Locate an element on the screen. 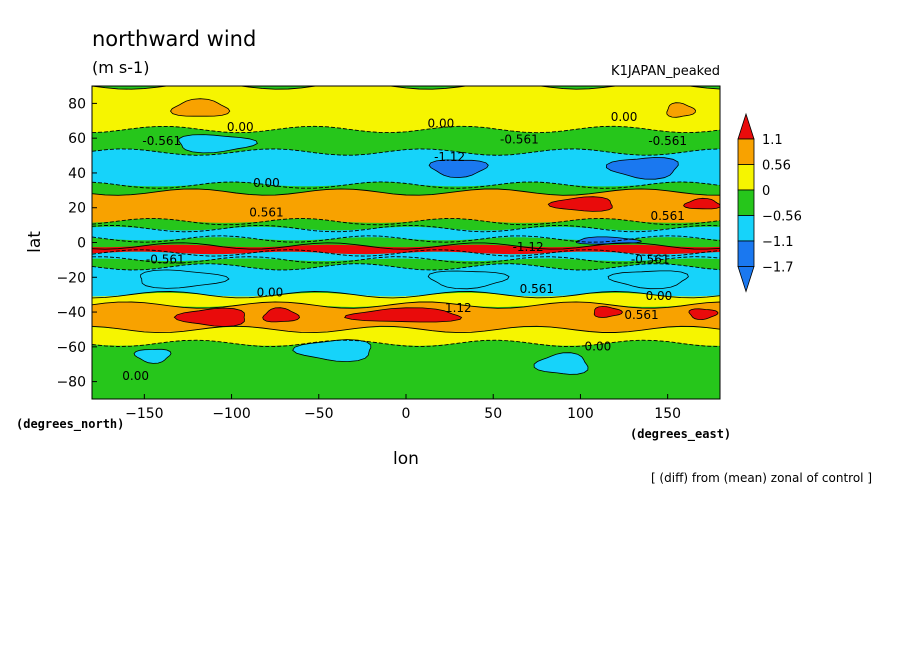  y-unit-label: (degrees_north) is located at coordinates (70, 424).